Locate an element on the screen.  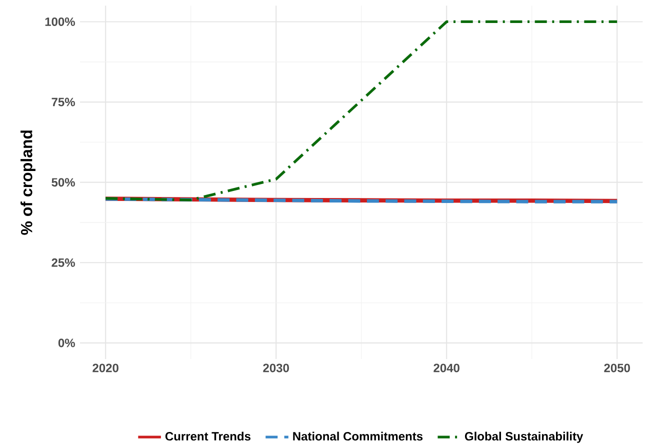
legend-label: National Commitments is located at coordinates (358, 436).